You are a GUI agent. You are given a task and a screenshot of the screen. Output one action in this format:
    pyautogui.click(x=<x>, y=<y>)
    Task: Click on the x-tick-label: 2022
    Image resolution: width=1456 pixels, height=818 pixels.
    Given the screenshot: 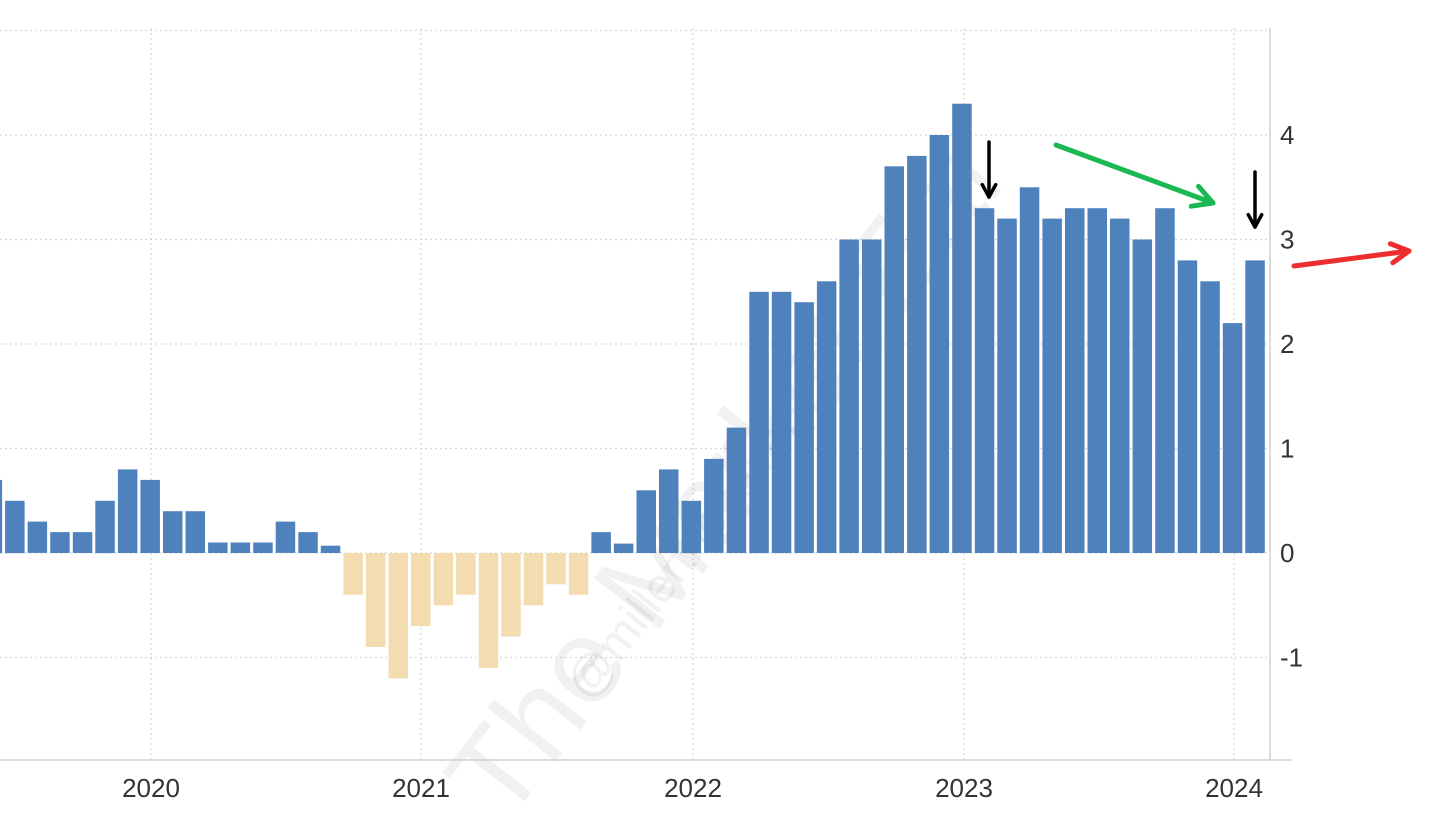 What is the action you would take?
    pyautogui.click(x=693, y=788)
    